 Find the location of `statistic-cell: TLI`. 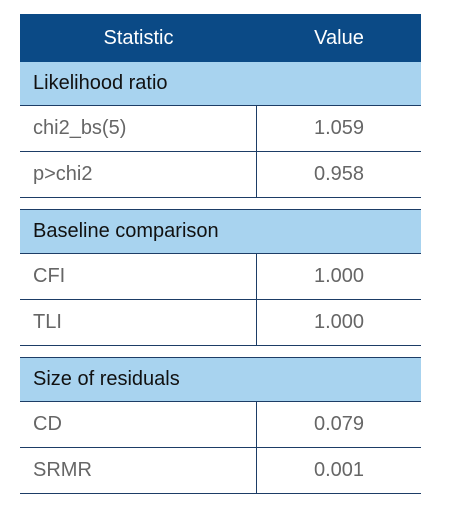

statistic-cell: TLI is located at coordinates (138, 322).